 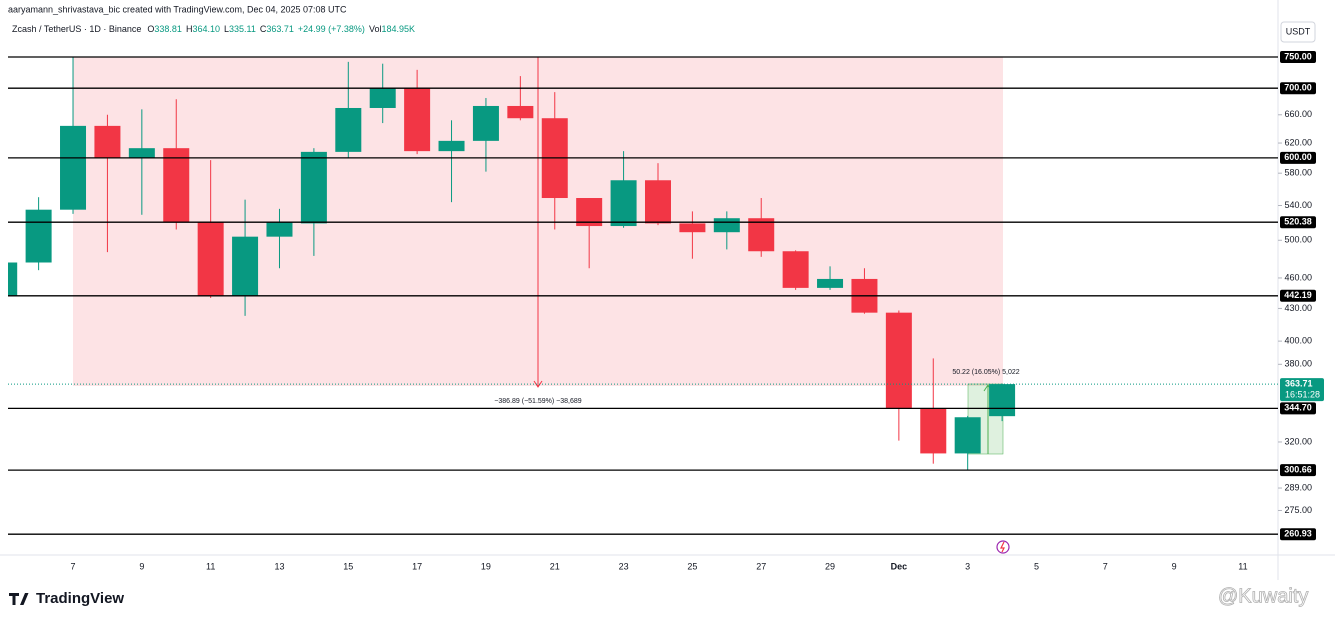 I want to click on x-tick-label: 23, so click(x=624, y=566).